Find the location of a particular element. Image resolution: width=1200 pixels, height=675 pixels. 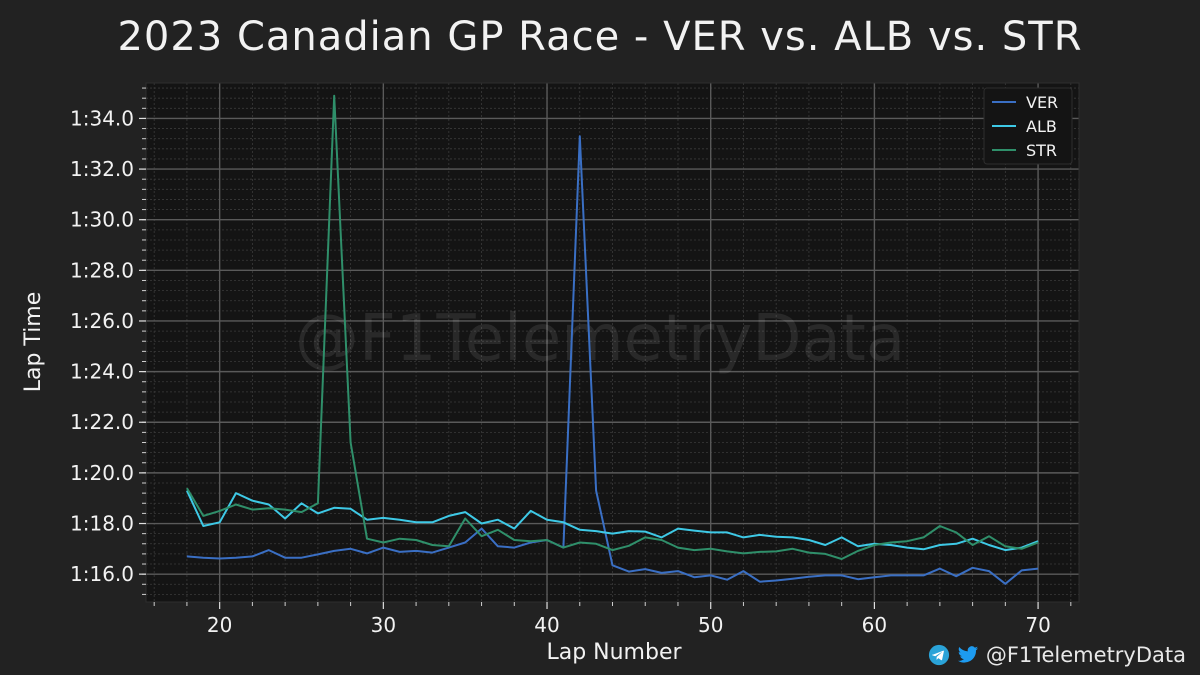

y-tick-label: 1:20.0 is located at coordinates (102, 473).